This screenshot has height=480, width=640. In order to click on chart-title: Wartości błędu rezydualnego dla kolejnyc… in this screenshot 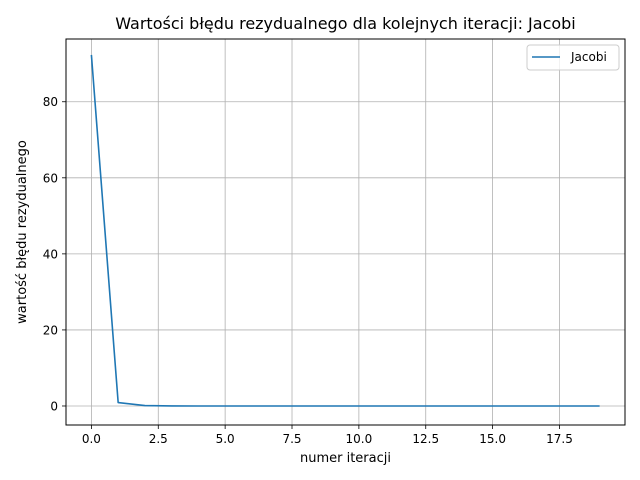, I will do `click(345, 23)`.